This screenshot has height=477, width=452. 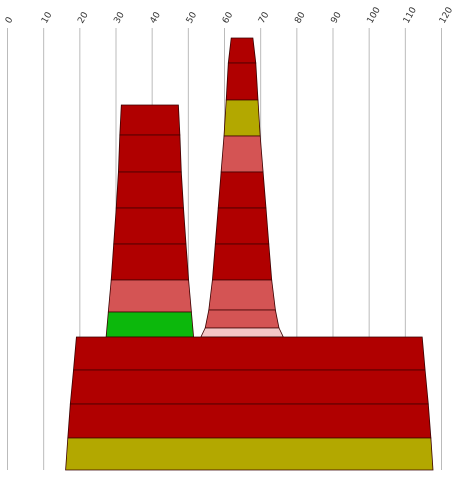 I want to click on x-tick-label: 20, so click(x=83, y=17).